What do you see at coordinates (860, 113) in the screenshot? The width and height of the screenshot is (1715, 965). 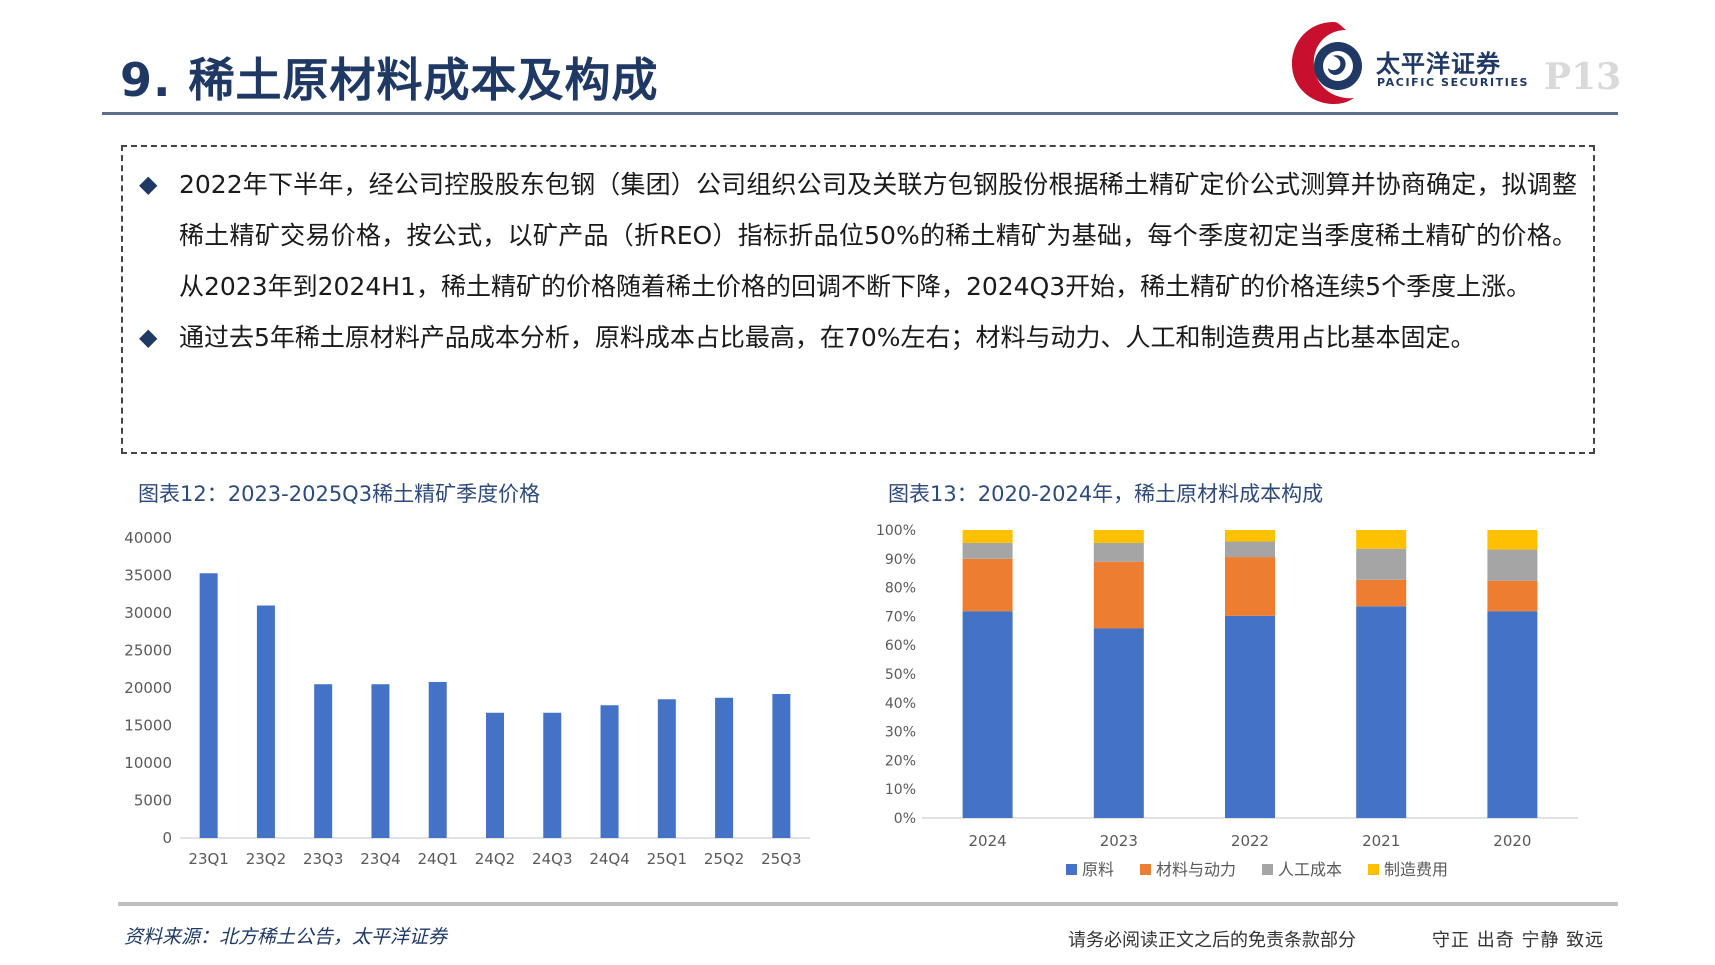 I see `title-divider` at bounding box center [860, 113].